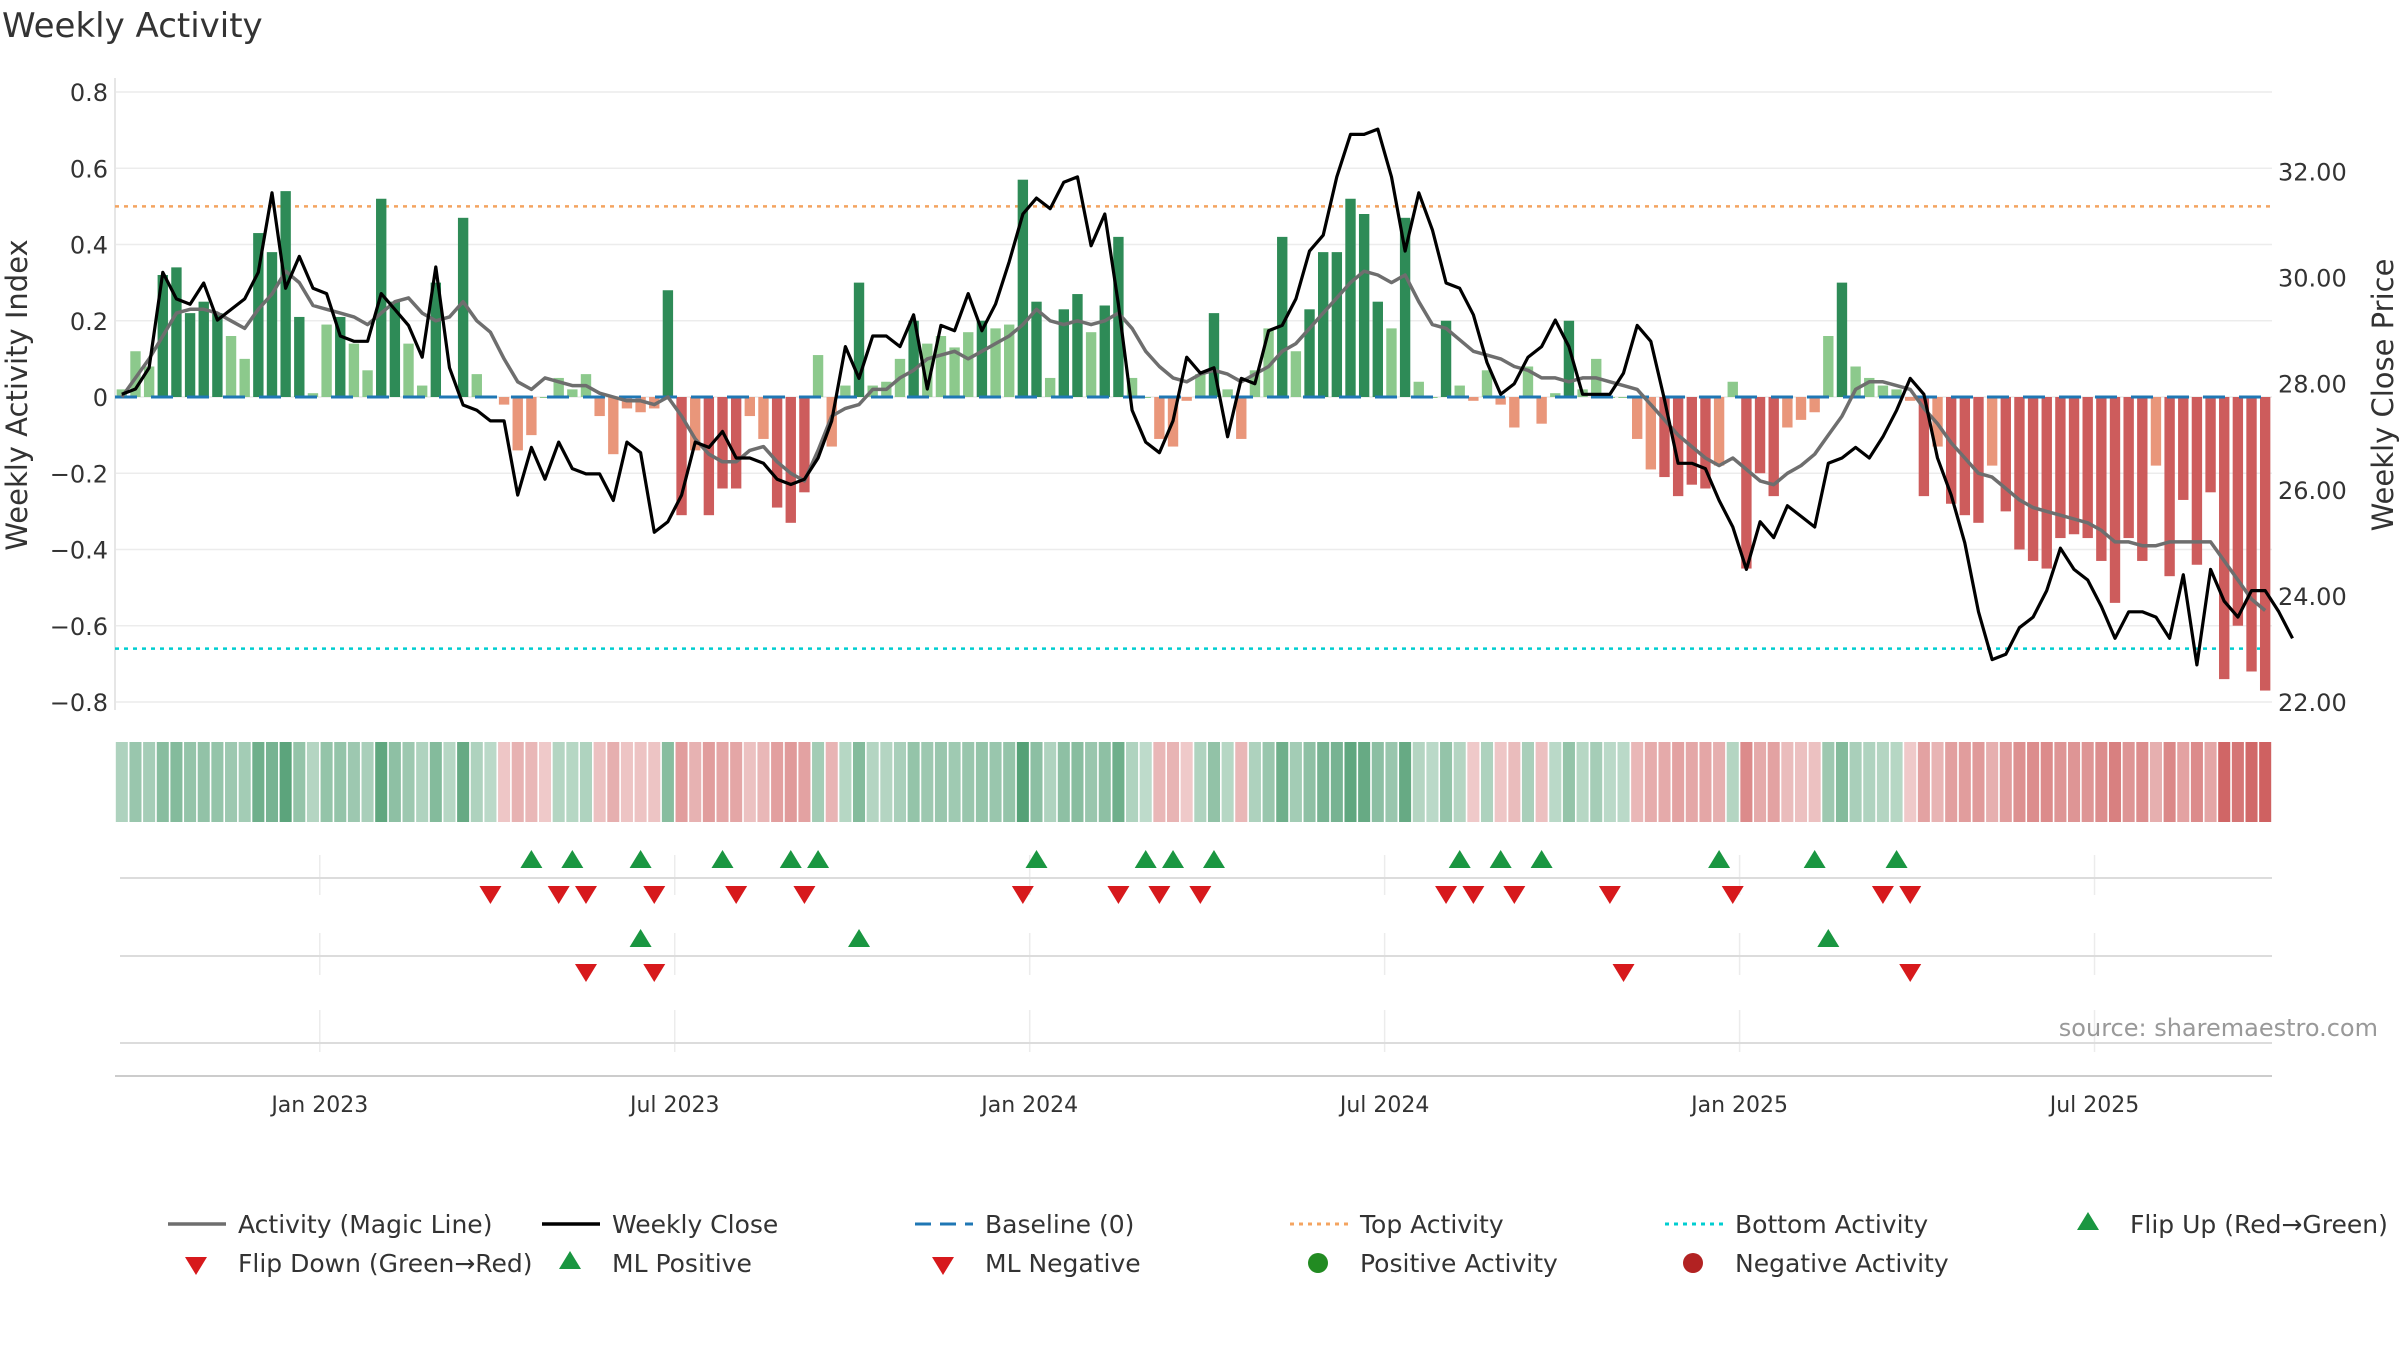 This screenshot has height=1350, width=2400. What do you see at coordinates (89, 322) in the screenshot?
I see `left-tick-label: 0.2` at bounding box center [89, 322].